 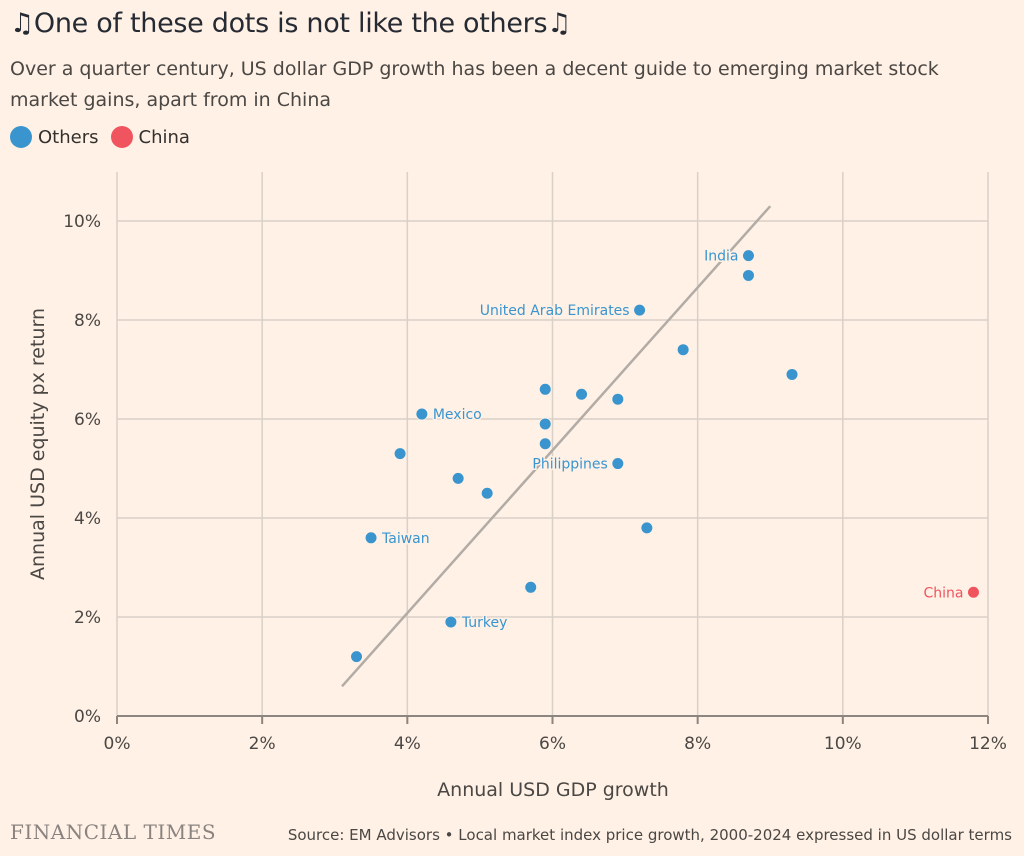 I want to click on legend-item-others: Others, so click(x=54, y=137).